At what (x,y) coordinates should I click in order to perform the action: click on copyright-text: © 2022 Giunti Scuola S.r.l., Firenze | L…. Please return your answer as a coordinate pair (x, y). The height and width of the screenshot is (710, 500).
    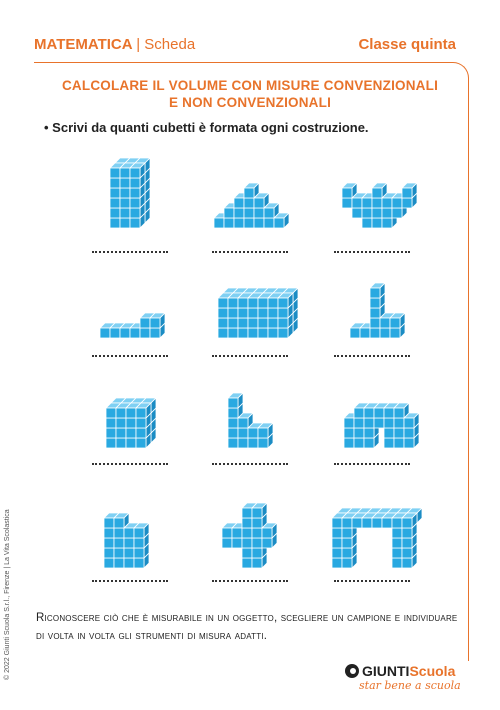
    Looking at the image, I should click on (7, 594).